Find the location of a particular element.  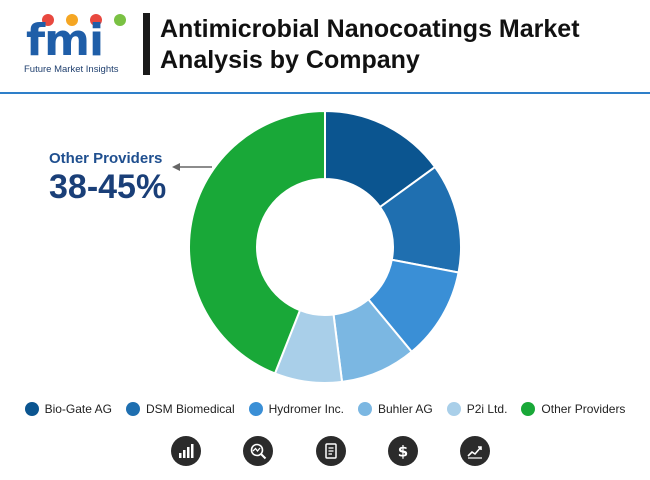

dollar-icon: $ is located at coordinates (403, 451).